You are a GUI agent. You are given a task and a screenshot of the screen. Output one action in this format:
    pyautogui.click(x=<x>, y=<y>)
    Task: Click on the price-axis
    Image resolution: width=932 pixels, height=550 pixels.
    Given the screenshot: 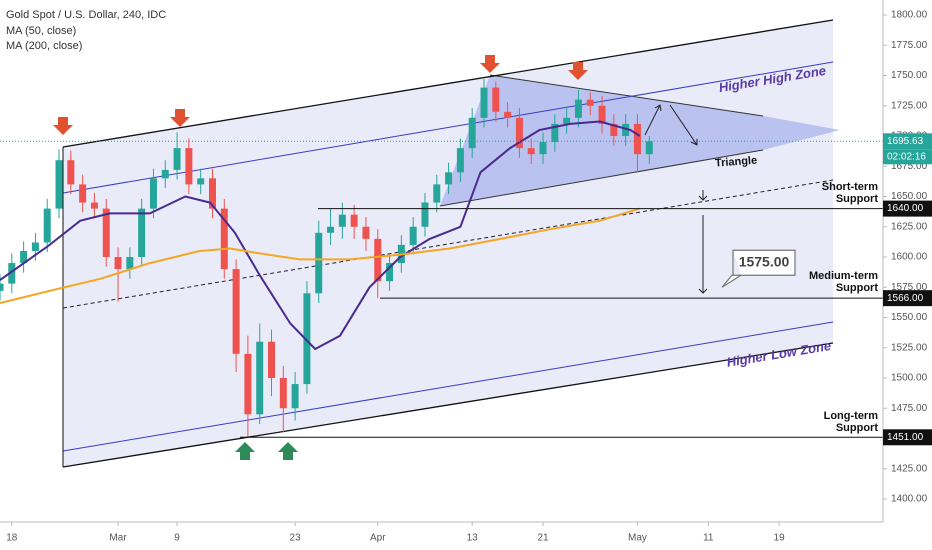 What is the action you would take?
    pyautogui.click(x=907, y=275)
    